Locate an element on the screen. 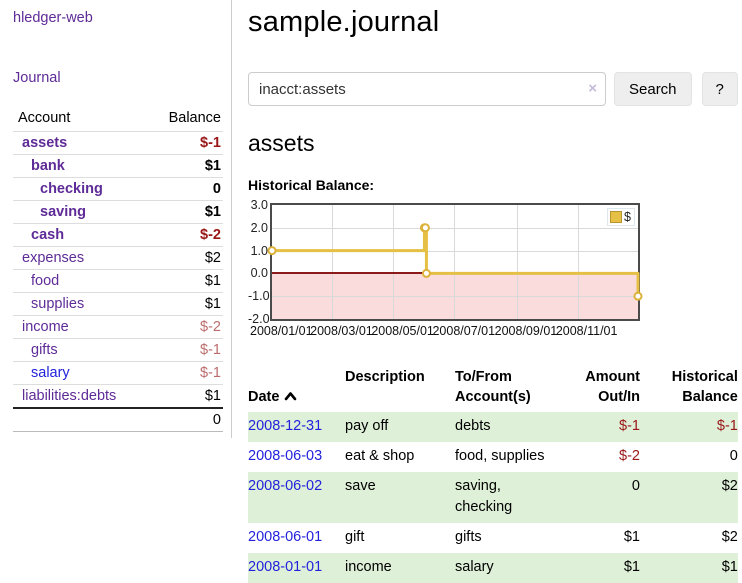 This screenshot has width=742, height=583. column-header-balance: Historical Balance is located at coordinates (704, 387).